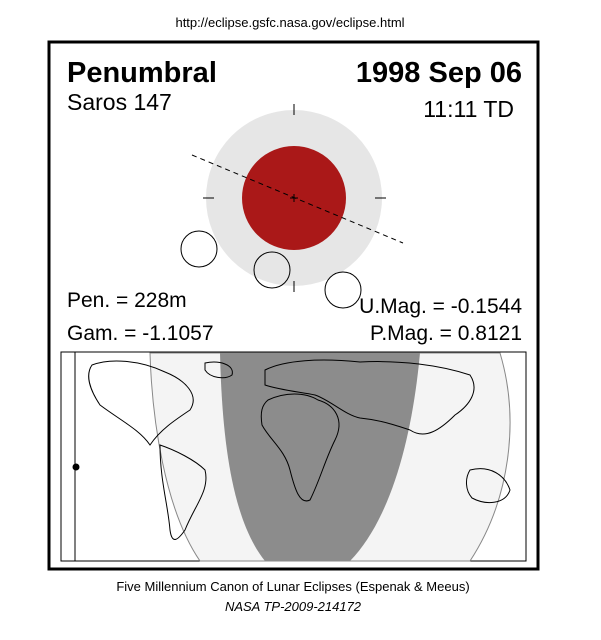 The height and width of the screenshot is (640, 601). What do you see at coordinates (440, 306) in the screenshot?
I see `umbral-magnitude: U.Mag. = -0.1544` at bounding box center [440, 306].